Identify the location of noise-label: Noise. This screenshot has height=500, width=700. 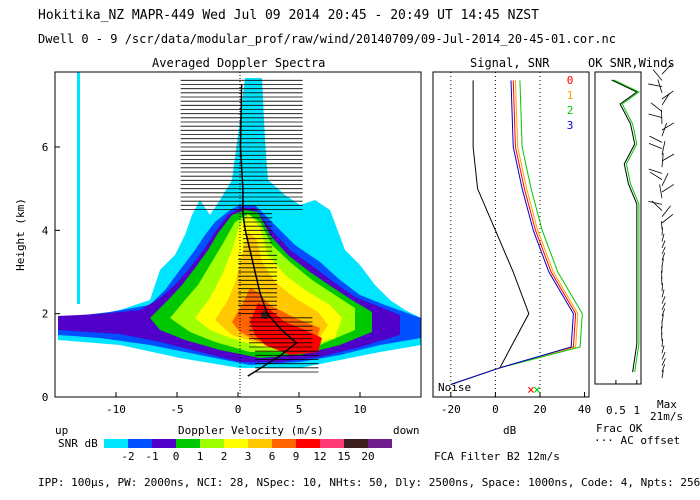
(455, 387).